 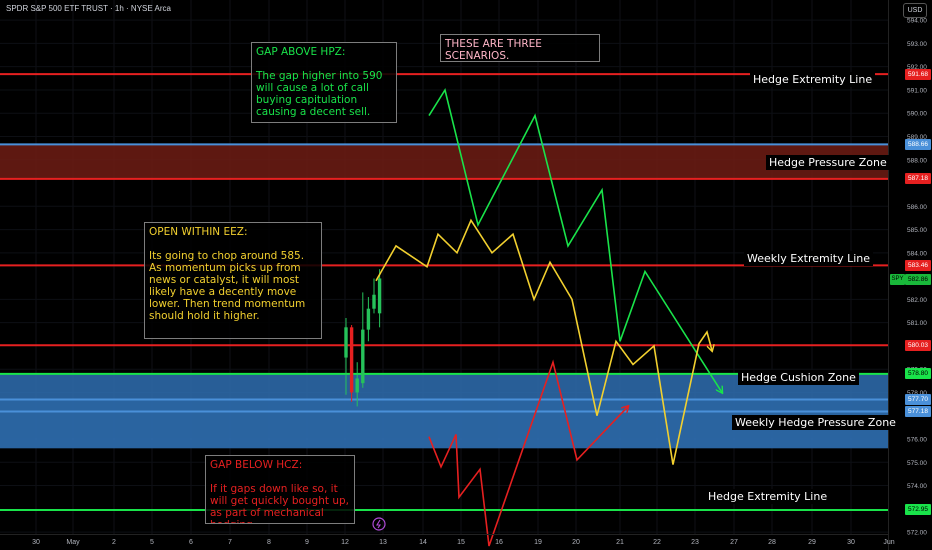 I want to click on x-tick-label-21: 30, so click(x=851, y=542).